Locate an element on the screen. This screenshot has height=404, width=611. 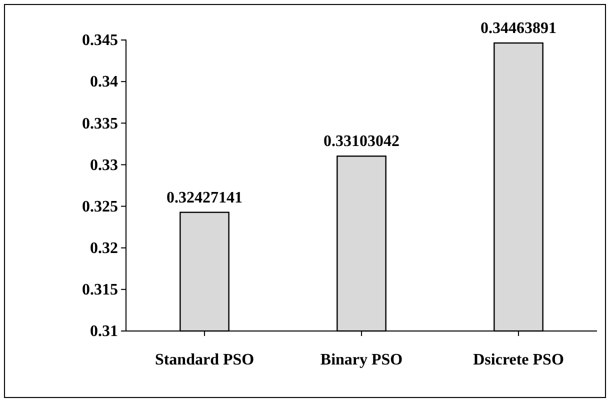
y-tick-label: 0.345 is located at coordinates (100, 41).